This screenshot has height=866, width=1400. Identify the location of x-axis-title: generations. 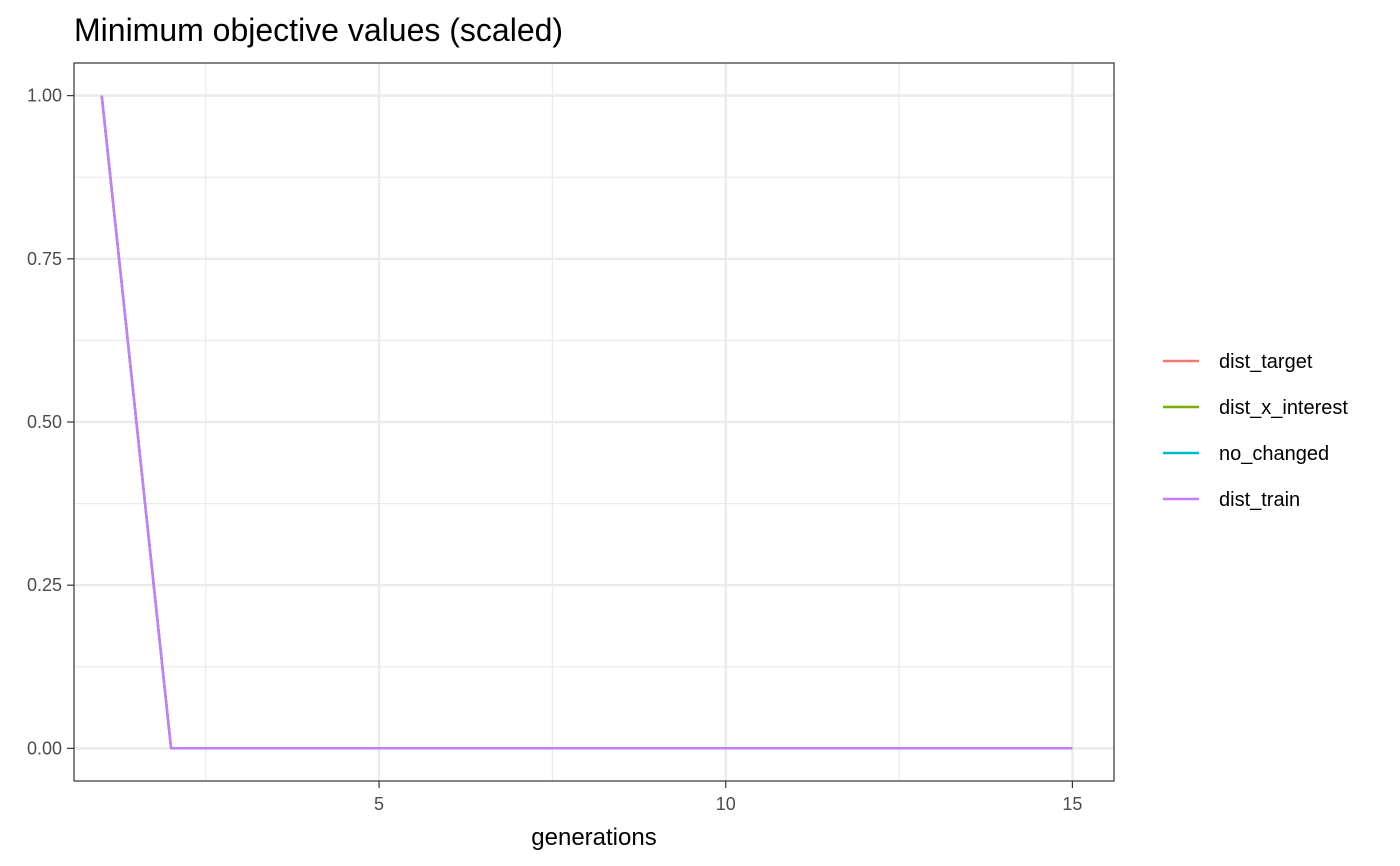
(593, 837).